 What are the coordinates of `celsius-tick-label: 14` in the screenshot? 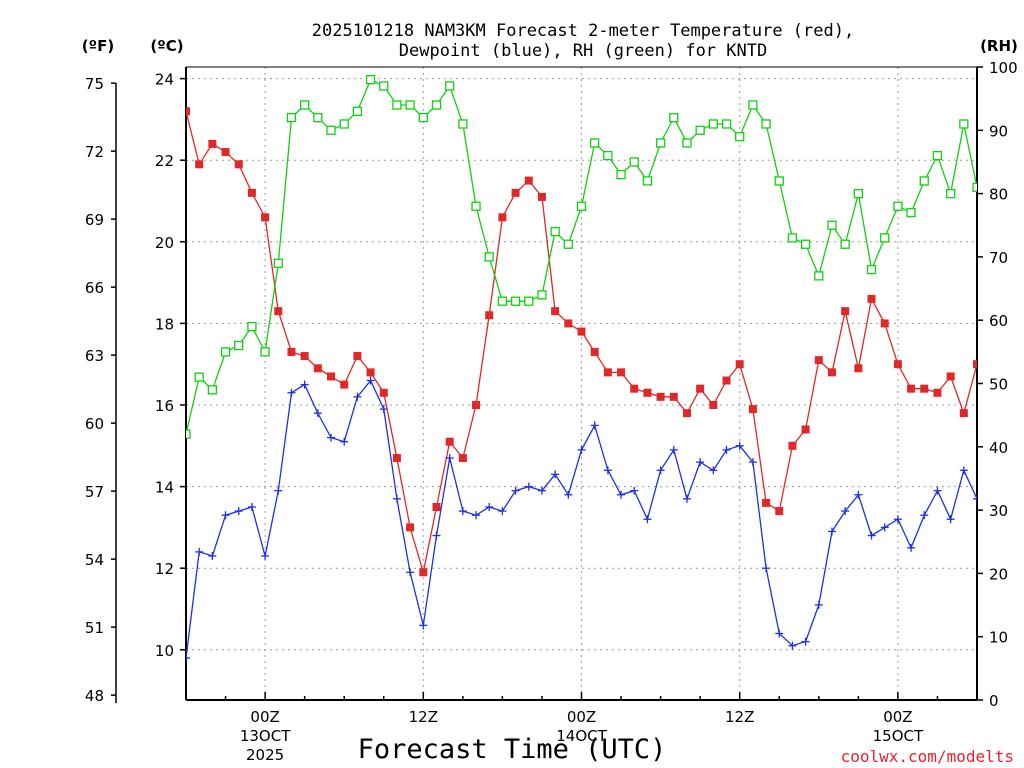 It's located at (164, 488).